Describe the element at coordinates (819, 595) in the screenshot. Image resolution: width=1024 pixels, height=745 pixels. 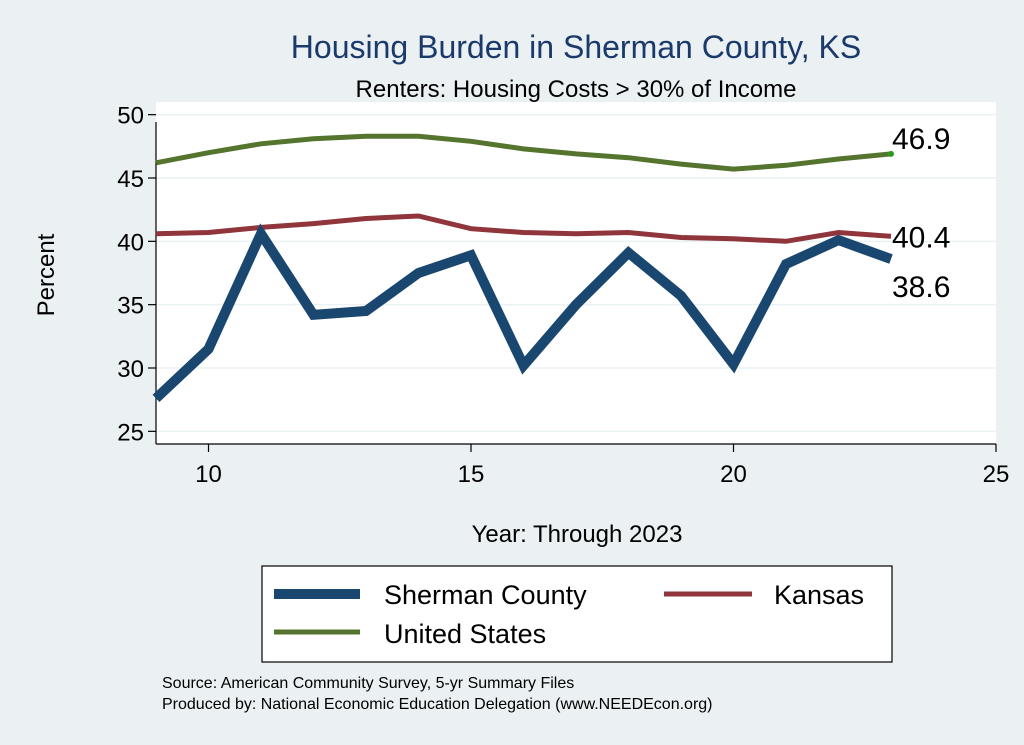
I see `legend-label-kansas: Kansas` at that location.